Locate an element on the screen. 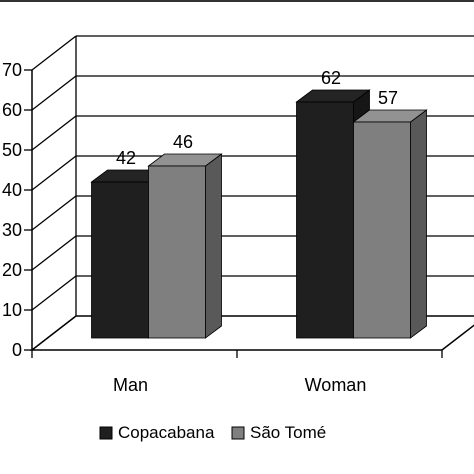  y-tick-label: 0 is located at coordinates (17, 350).